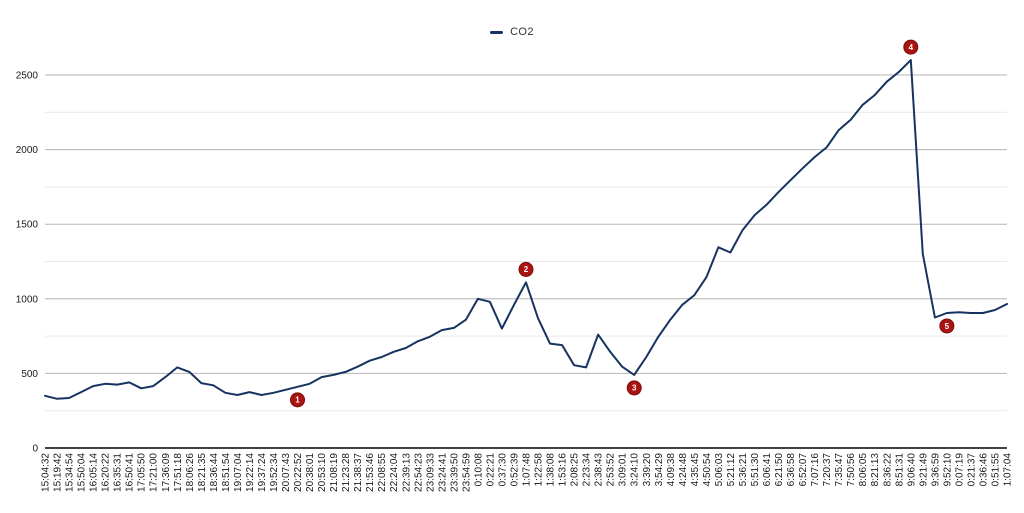  Describe the element at coordinates (514, 470) in the screenshot. I see `x-tick-label: 0:52:39` at that location.